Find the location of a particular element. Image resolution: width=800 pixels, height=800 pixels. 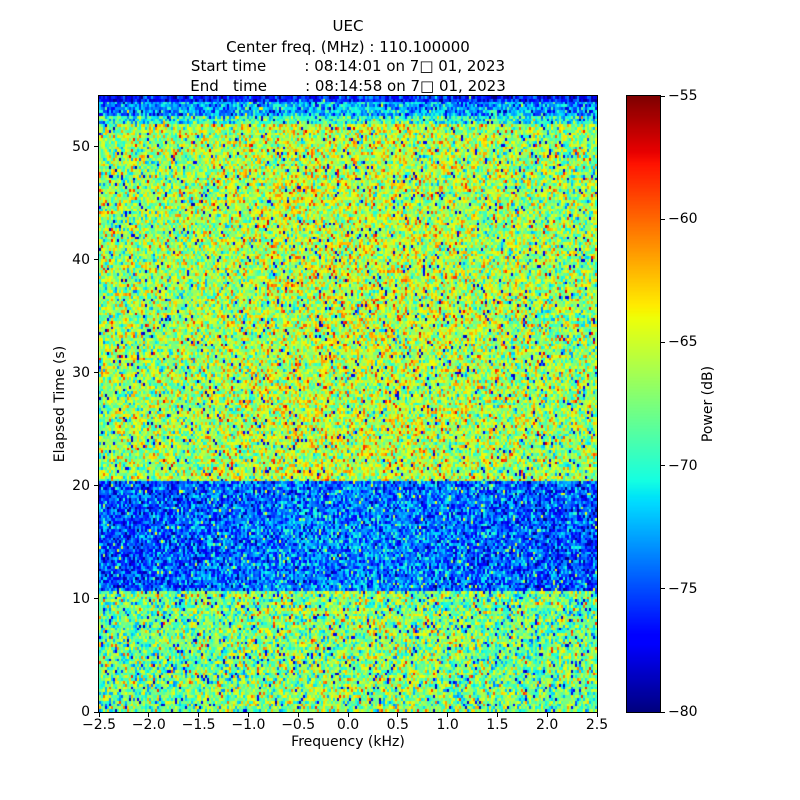

x-tick-label: −2.0 is located at coordinates (148, 725).